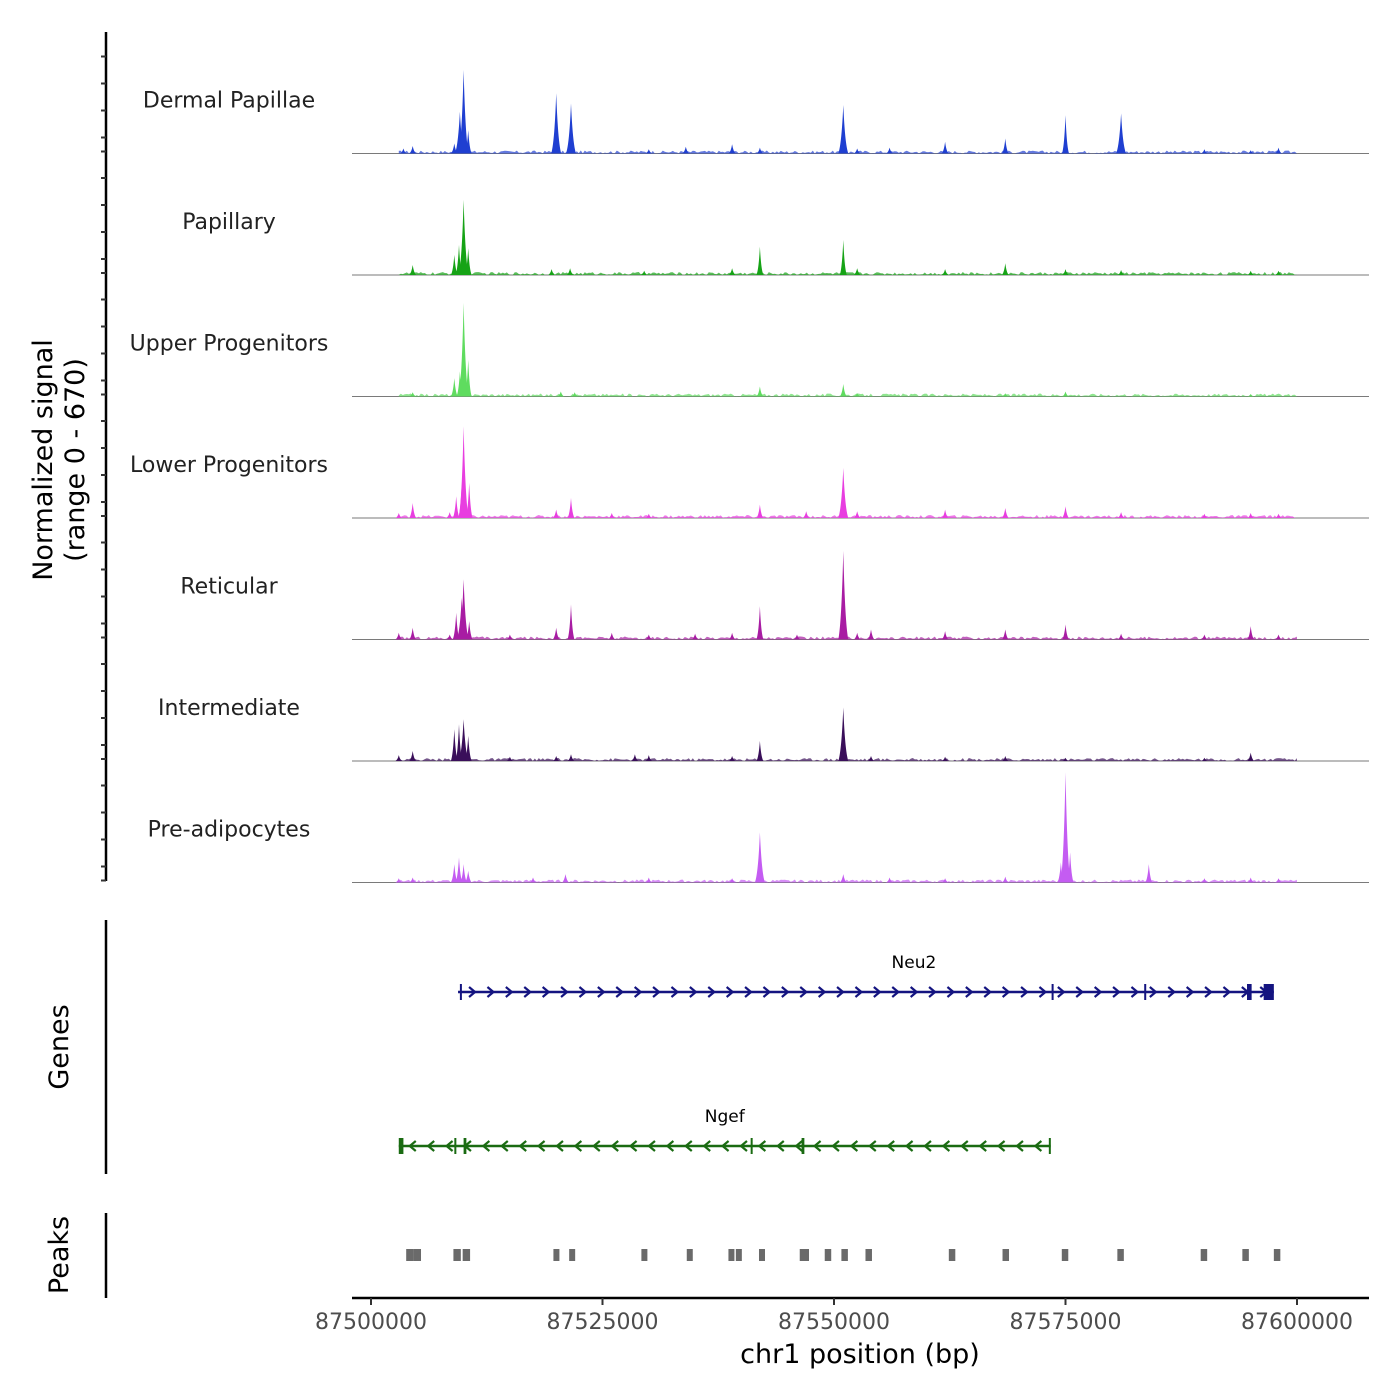 The height and width of the screenshot is (1400, 1400). I want to click on y-axis-label-signal-range: (range 0 - 670), so click(75, 460).